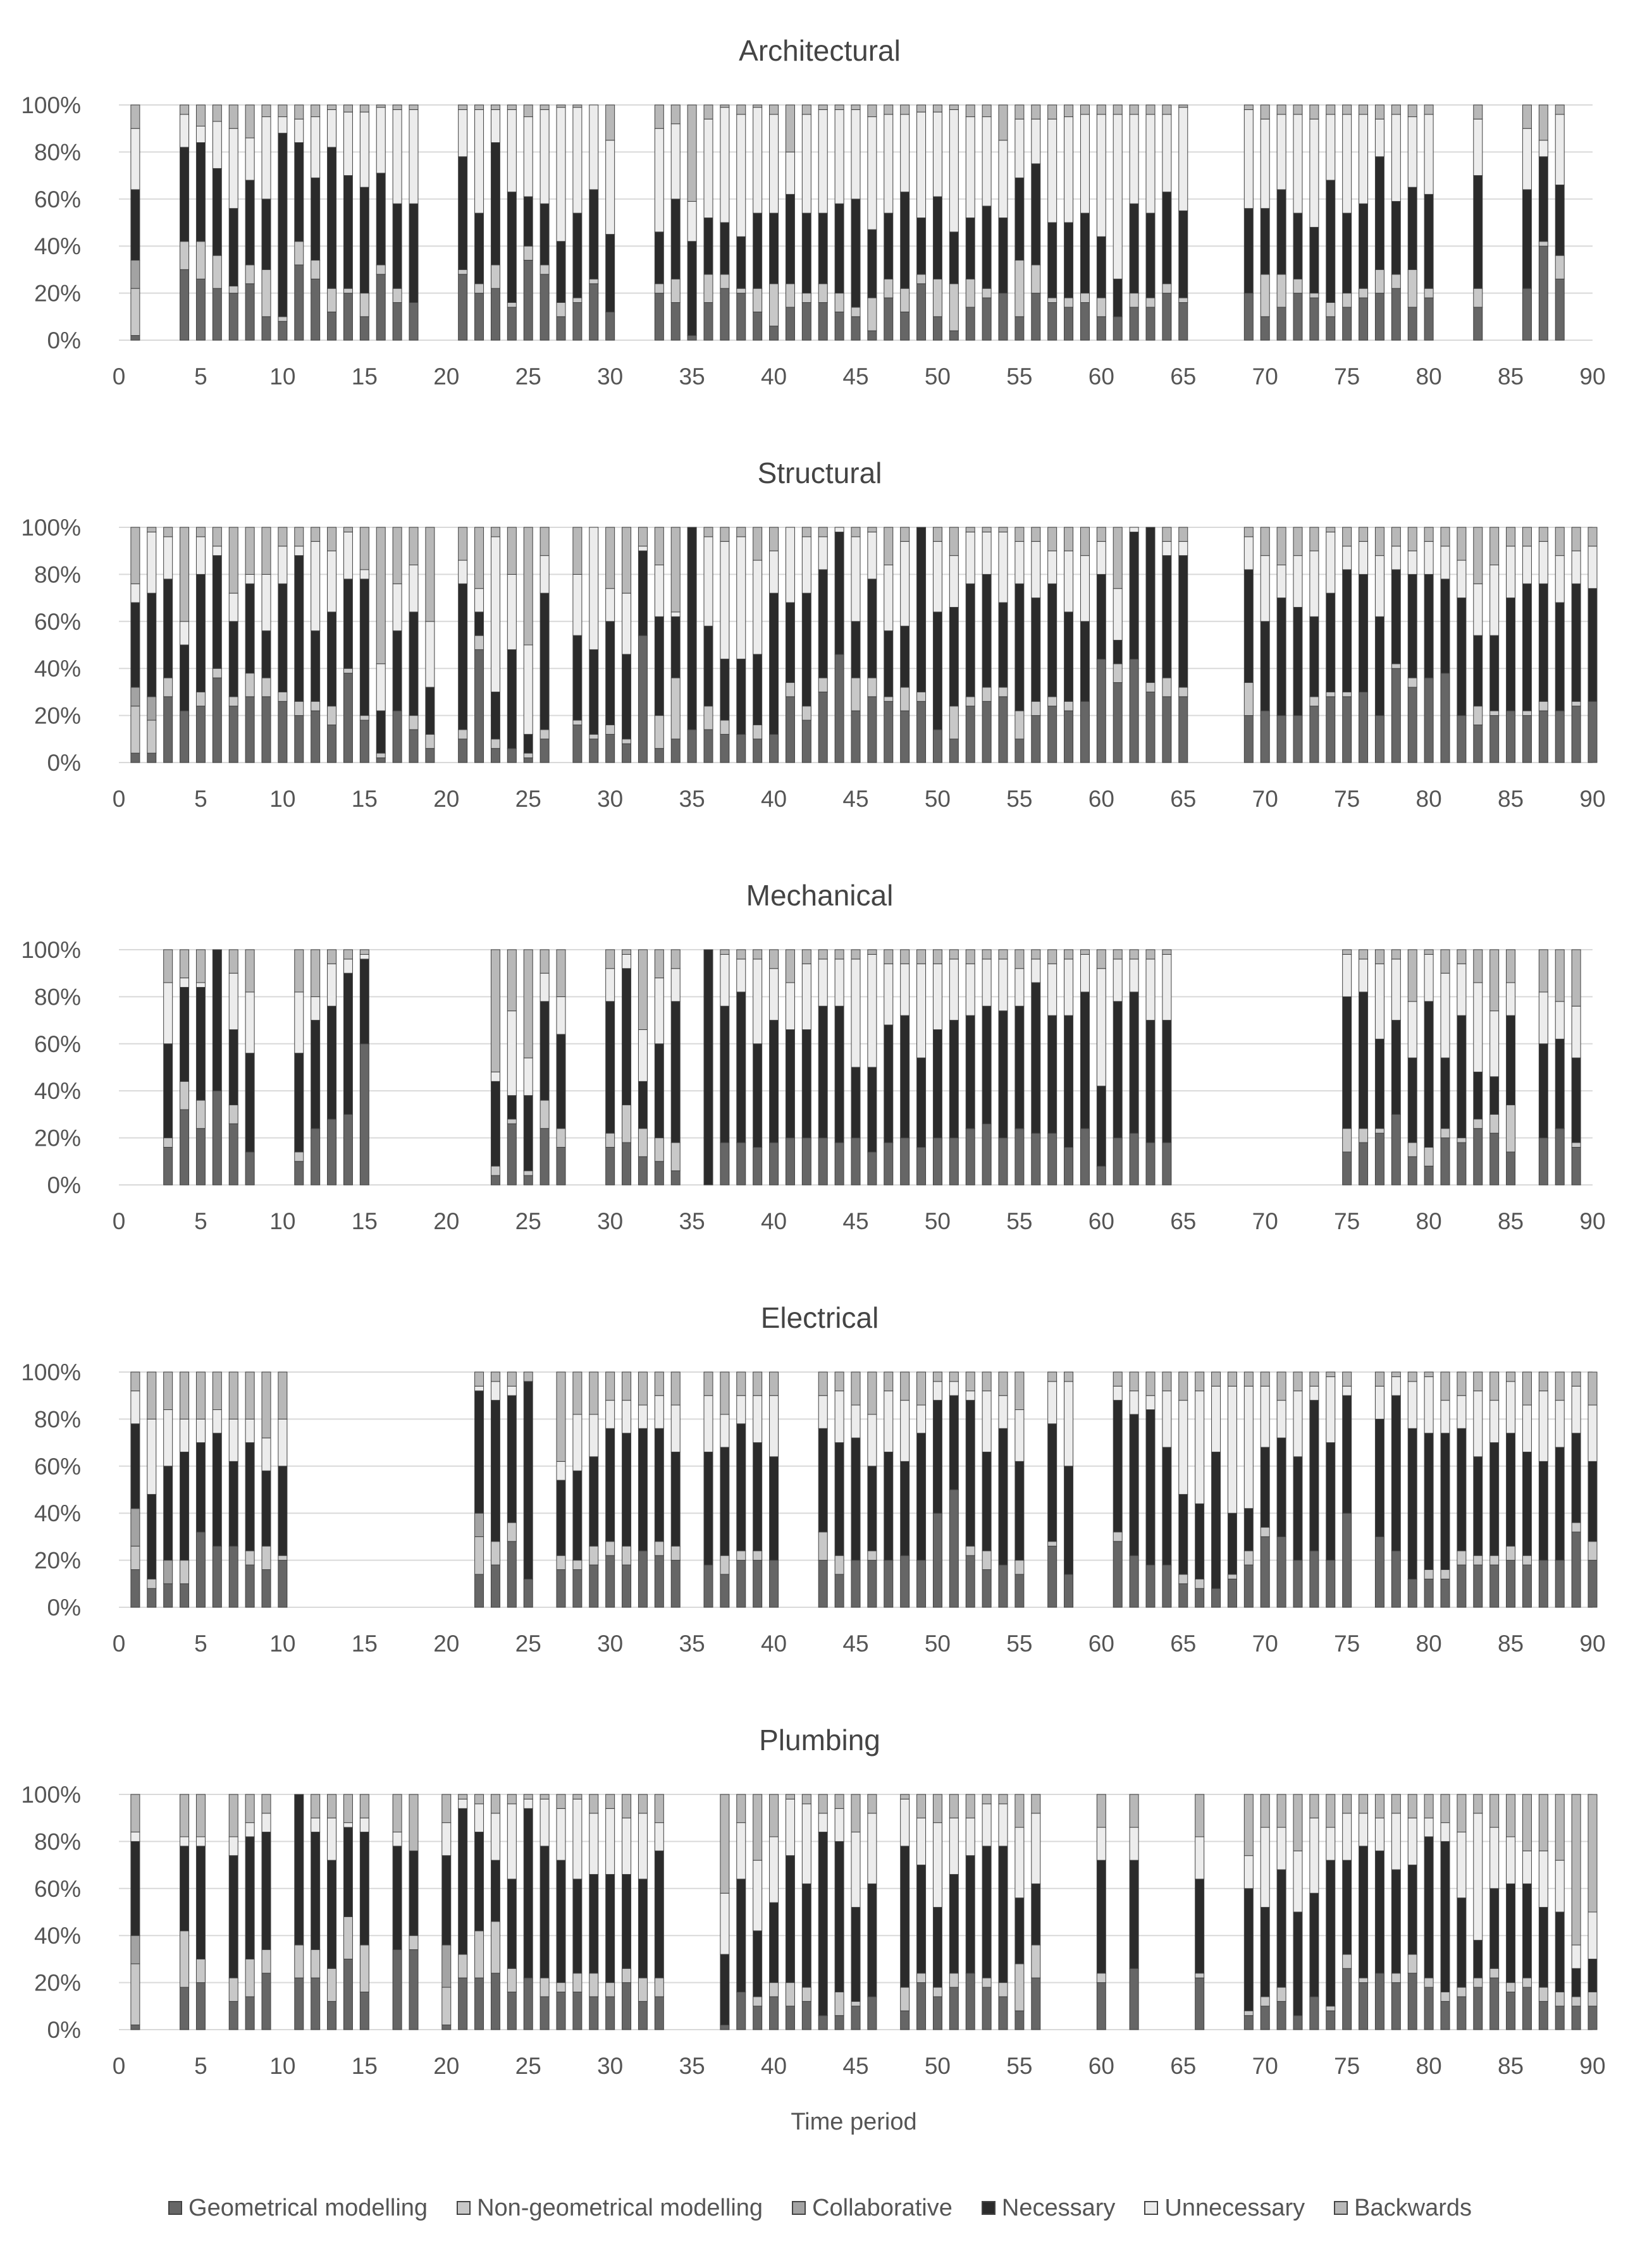  What do you see at coordinates (446, 799) in the screenshot?
I see `x-tick-label: 20` at bounding box center [446, 799].